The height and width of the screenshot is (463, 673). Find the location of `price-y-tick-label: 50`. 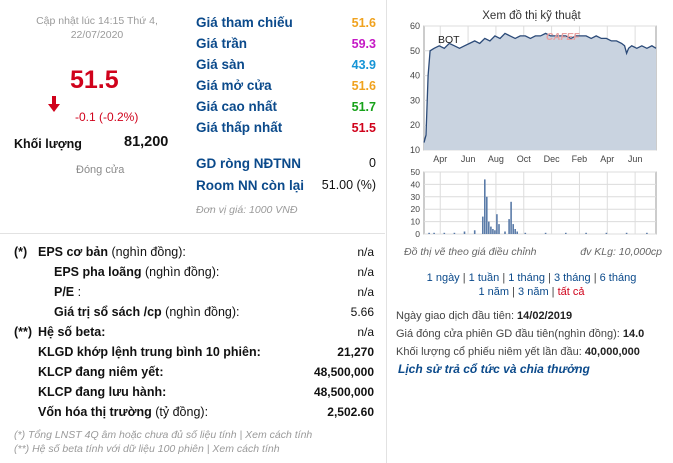

price-y-tick-label: 50 is located at coordinates (415, 51).